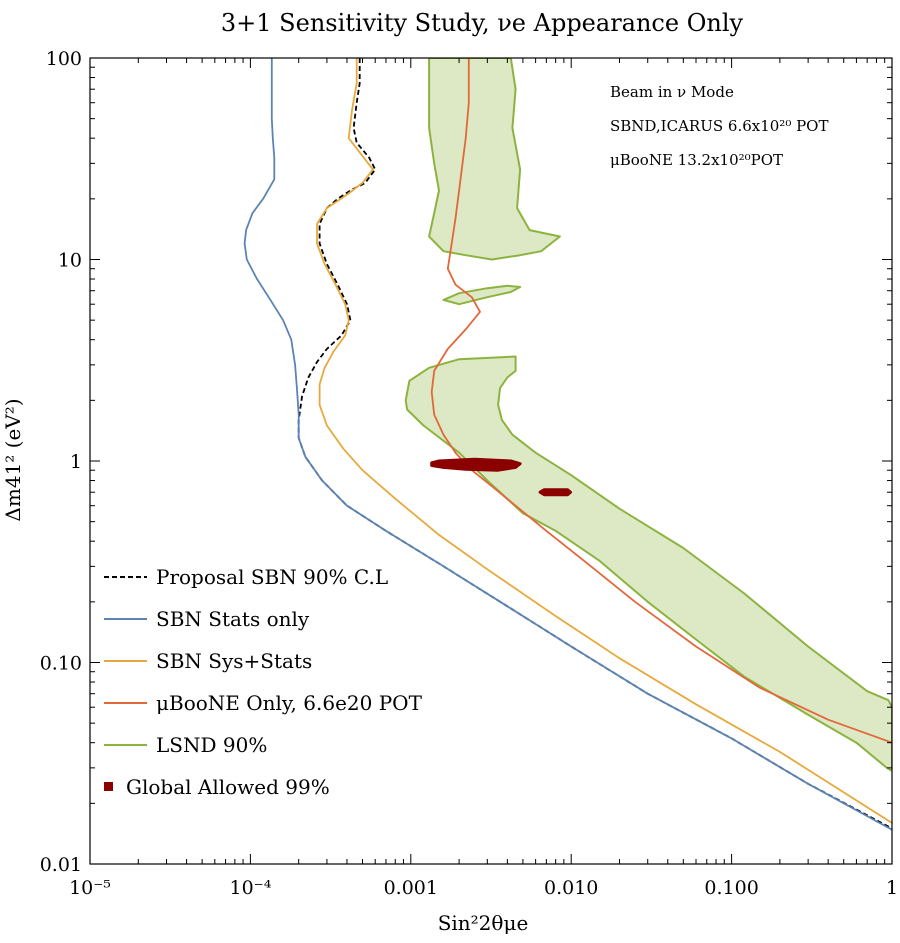 This screenshot has width=900, height=943. What do you see at coordinates (892, 888) in the screenshot?
I see `x-tick-label: 1` at bounding box center [892, 888].